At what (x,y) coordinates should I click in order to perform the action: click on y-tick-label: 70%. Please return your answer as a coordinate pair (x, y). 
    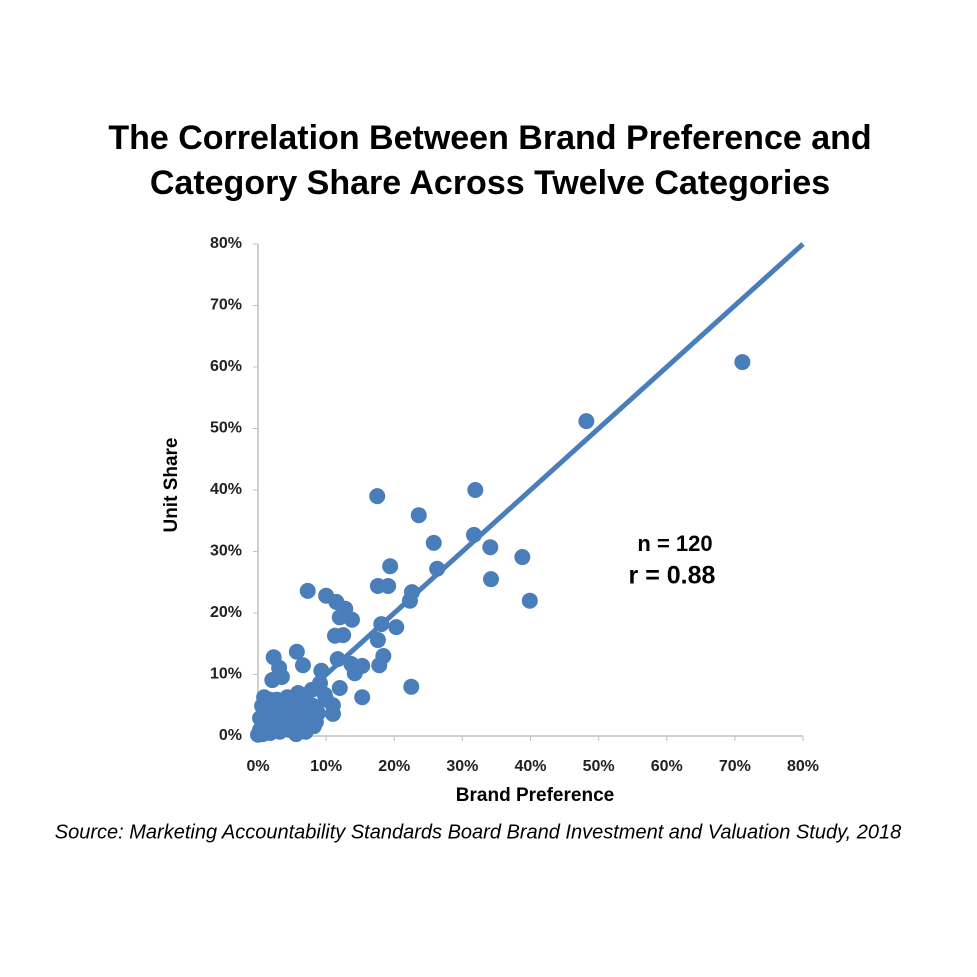
    Looking at the image, I should click on (226, 305).